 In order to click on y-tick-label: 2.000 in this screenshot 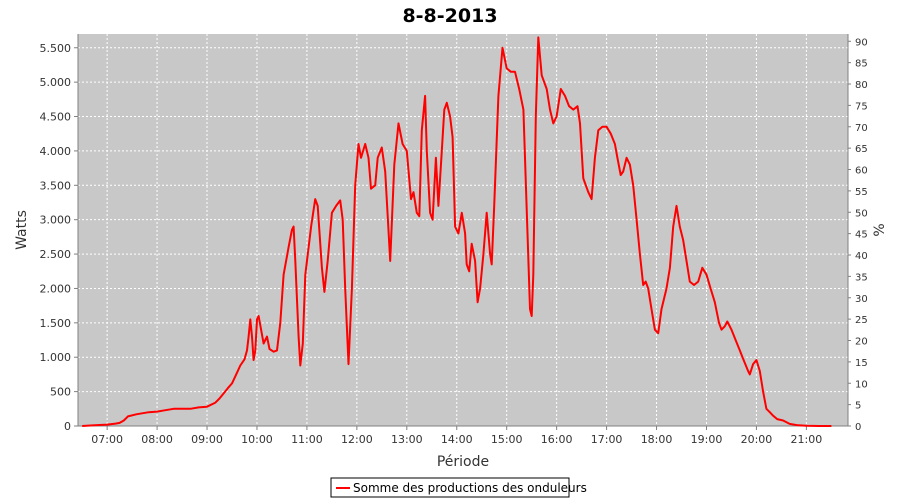, I will do `click(56, 288)`.